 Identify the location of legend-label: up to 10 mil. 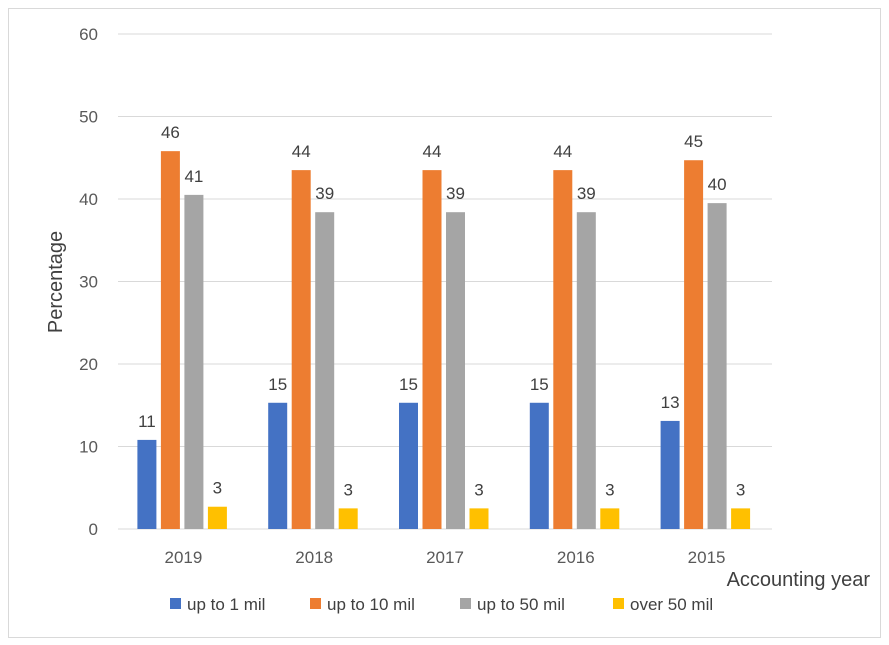
(371, 604).